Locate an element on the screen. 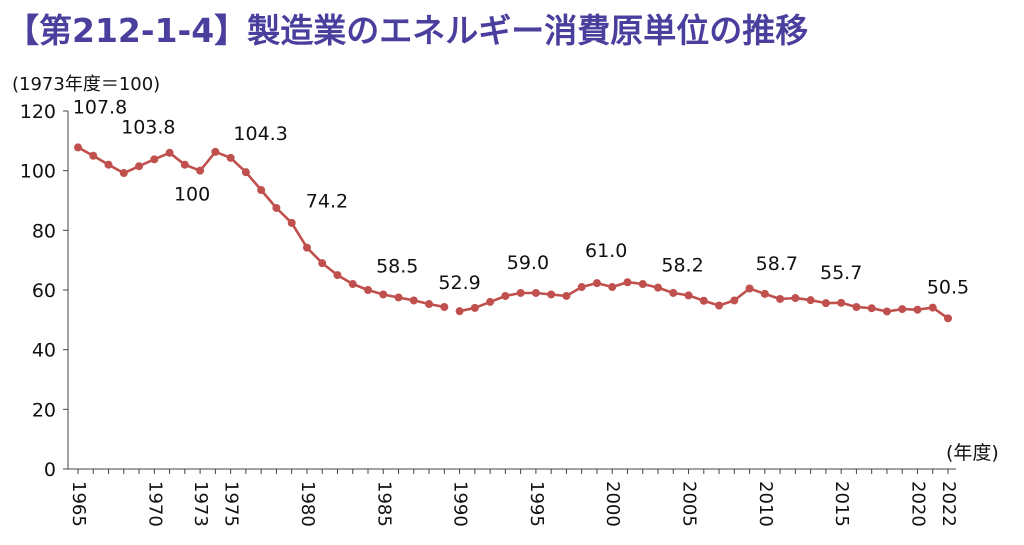  chart-title: 【第212-1-4】製造業のエネルギー消費原単位の推移 is located at coordinates (407, 30).